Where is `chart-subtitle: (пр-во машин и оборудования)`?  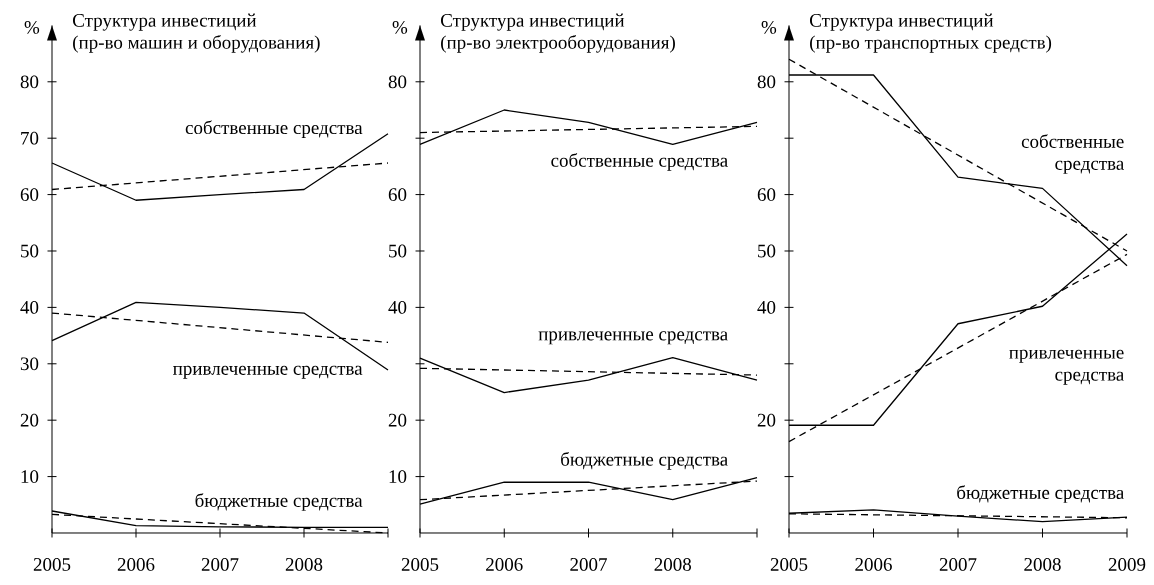 chart-subtitle: (пр-во машин и оборудования) is located at coordinates (196, 44).